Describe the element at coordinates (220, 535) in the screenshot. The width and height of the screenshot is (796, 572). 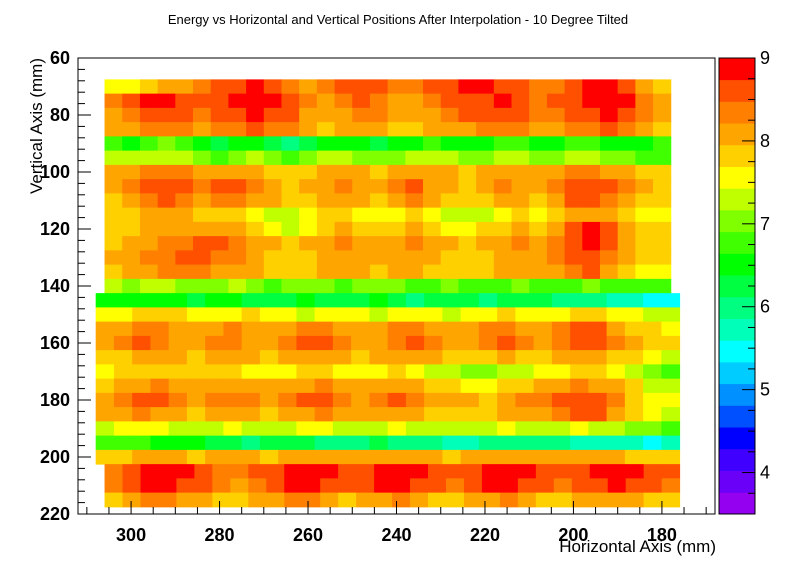
I see `x-tick-label: 280` at that location.